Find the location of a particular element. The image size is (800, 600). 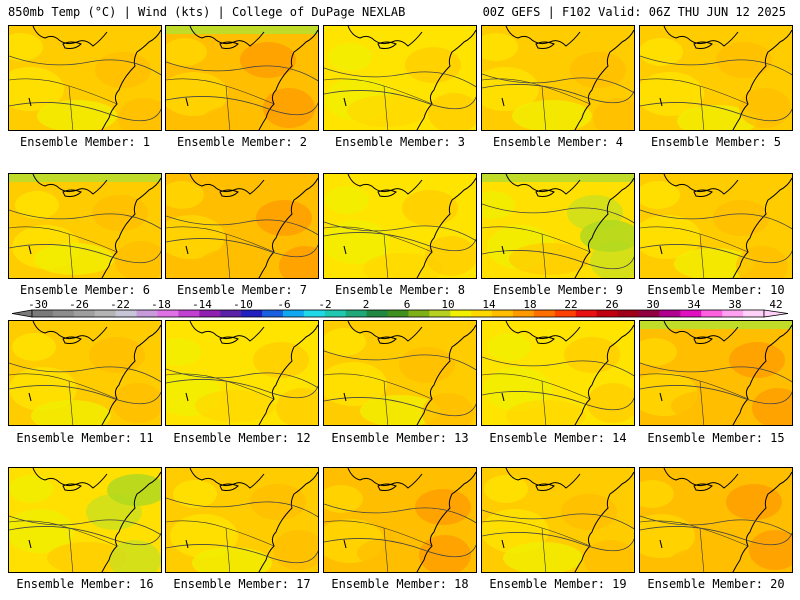

colorbar-tick-label: 2 is located at coordinates (366, 305).